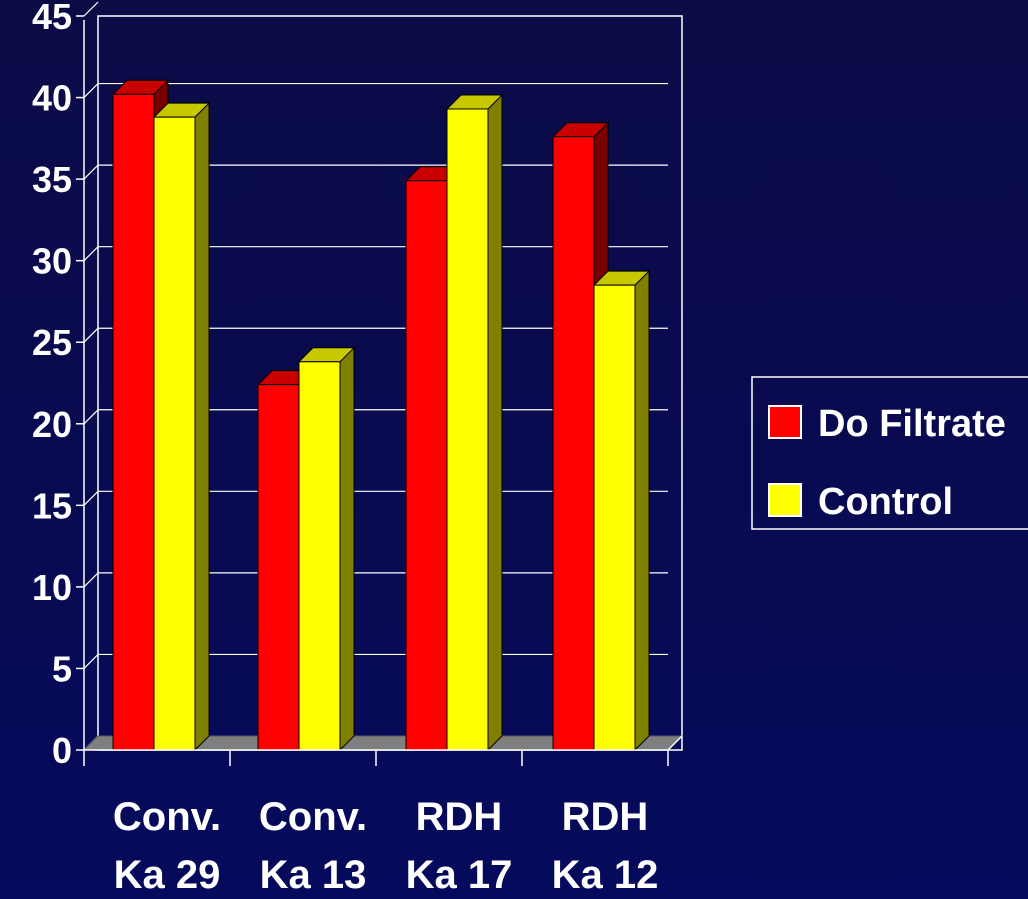 The image size is (1028, 899). Describe the element at coordinates (52, 342) in the screenshot. I see `y-tick-label: 25` at that location.